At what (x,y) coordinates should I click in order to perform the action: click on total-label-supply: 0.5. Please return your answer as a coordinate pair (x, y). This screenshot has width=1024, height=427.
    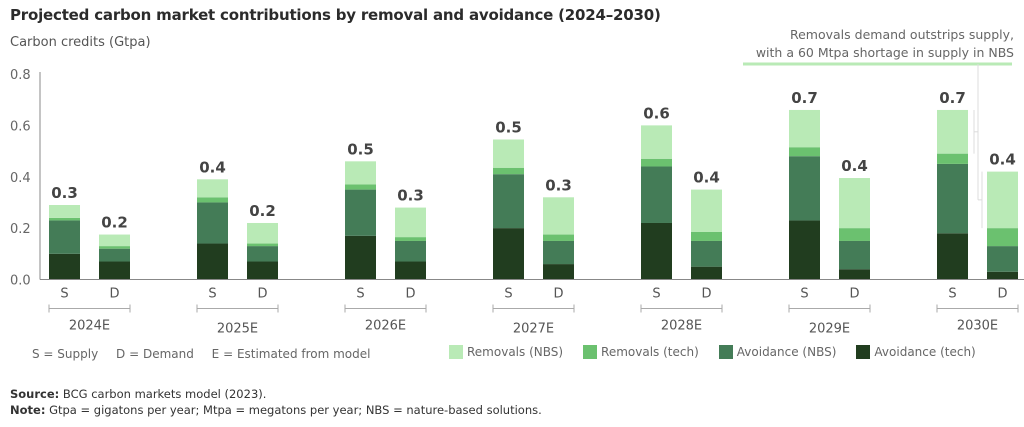
    Looking at the image, I should click on (508, 128).